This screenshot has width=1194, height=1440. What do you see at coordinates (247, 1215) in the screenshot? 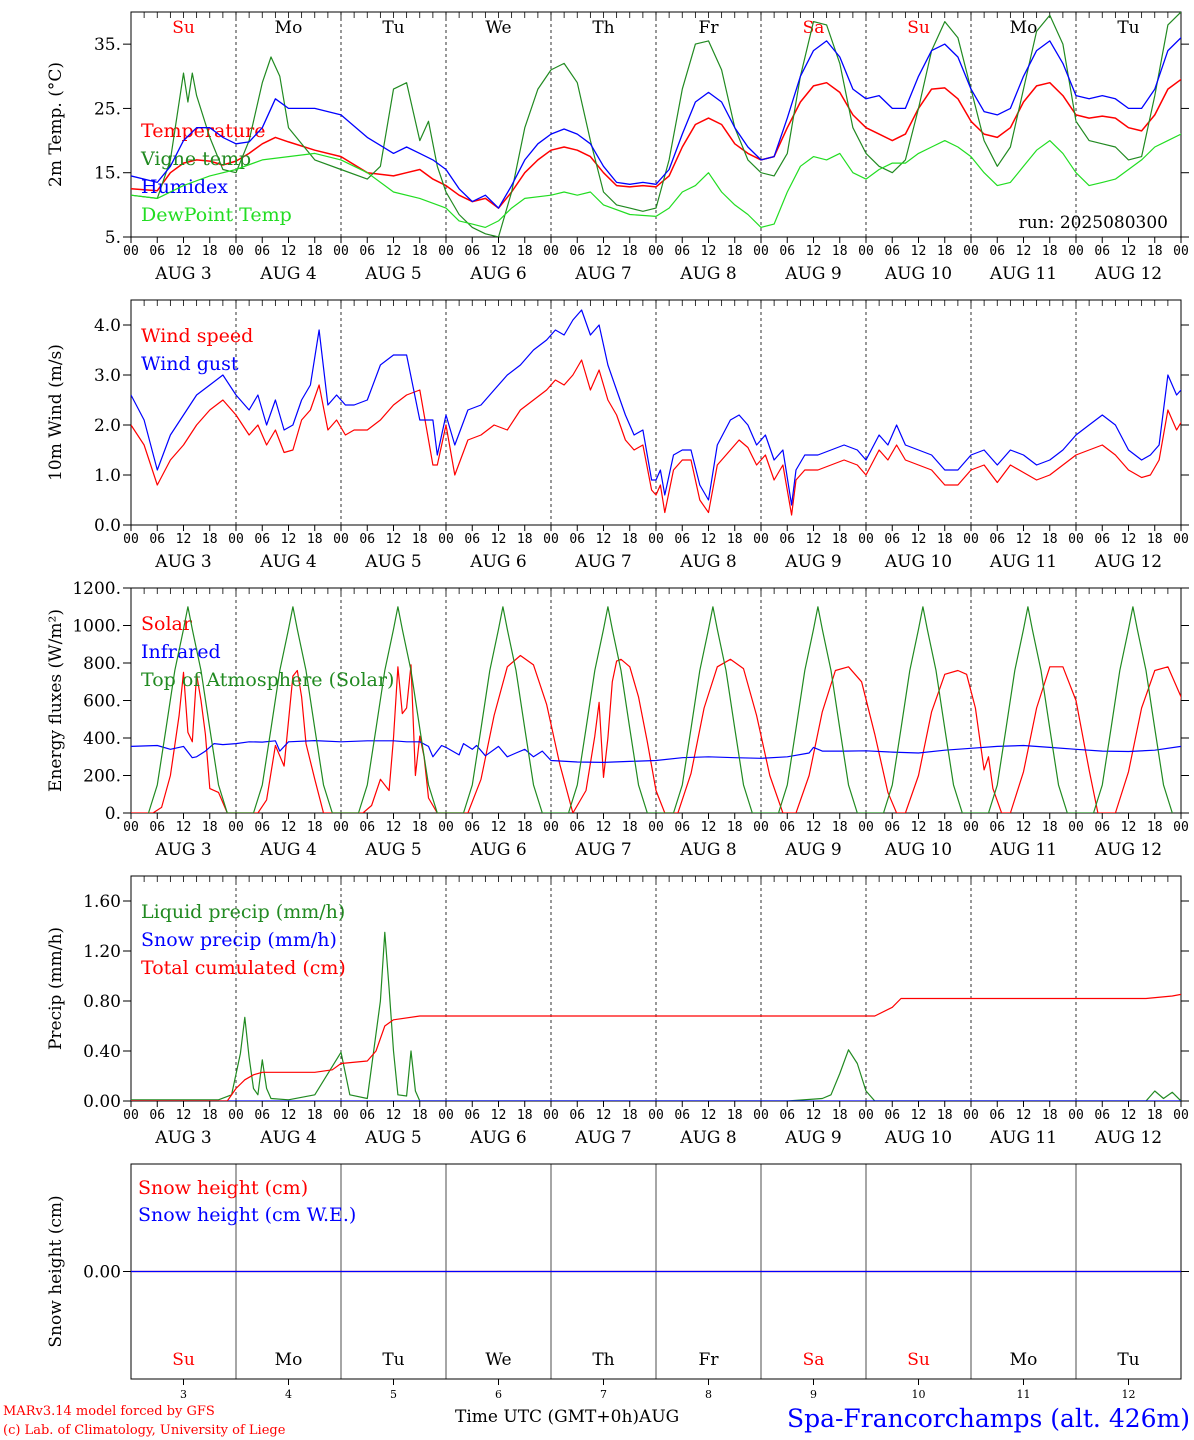
I see `legend-entry: Snow height (cm W.E.)` at bounding box center [247, 1215].